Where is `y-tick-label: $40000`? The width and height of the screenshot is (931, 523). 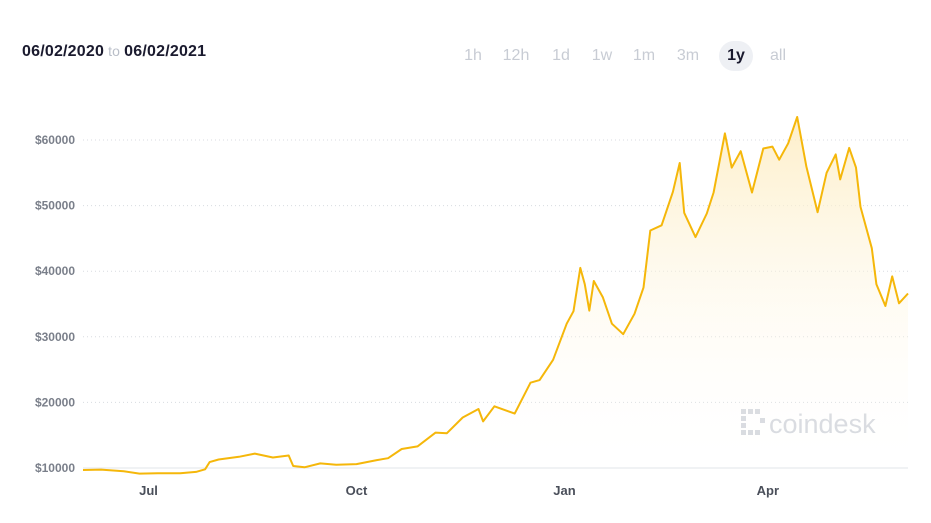 y-tick-label: $40000 is located at coordinates (55, 271).